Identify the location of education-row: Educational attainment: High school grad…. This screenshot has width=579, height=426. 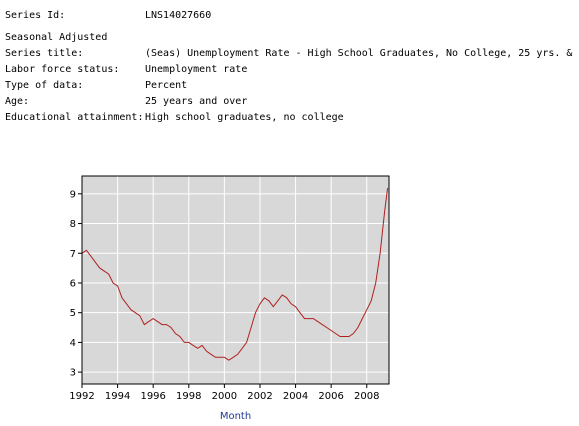
(174, 118).